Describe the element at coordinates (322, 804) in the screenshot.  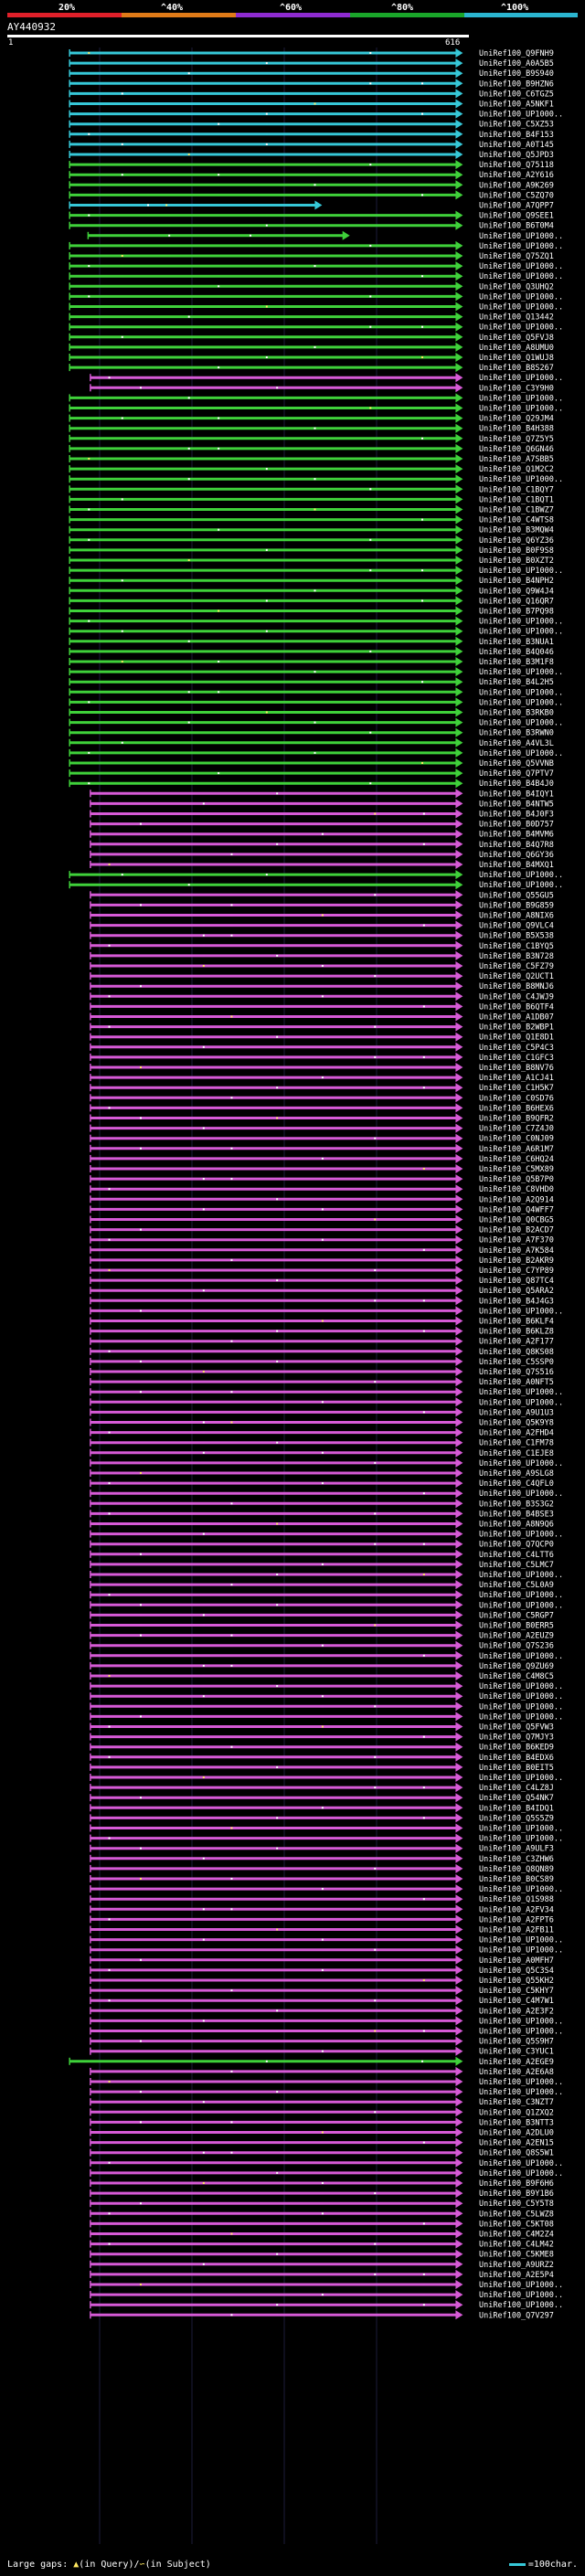
I see `hit-row: UniRef100_B4NTW5` at that location.